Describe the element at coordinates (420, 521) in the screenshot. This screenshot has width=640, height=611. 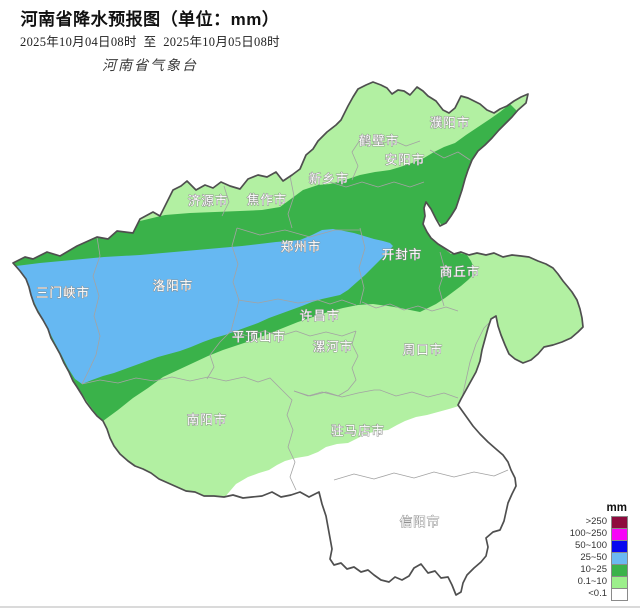
I see `city-label: 信阳市` at that location.